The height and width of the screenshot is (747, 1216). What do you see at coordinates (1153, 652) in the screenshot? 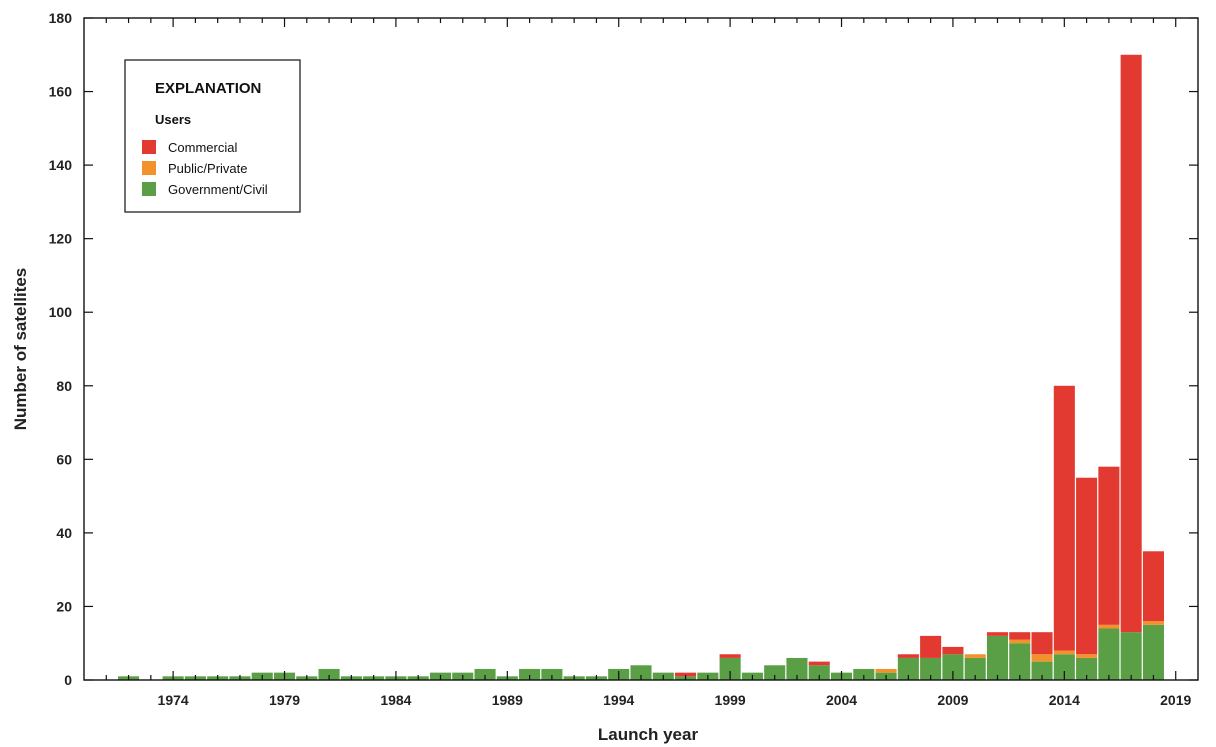
I see `bar-government-civil-2018` at bounding box center [1153, 652].